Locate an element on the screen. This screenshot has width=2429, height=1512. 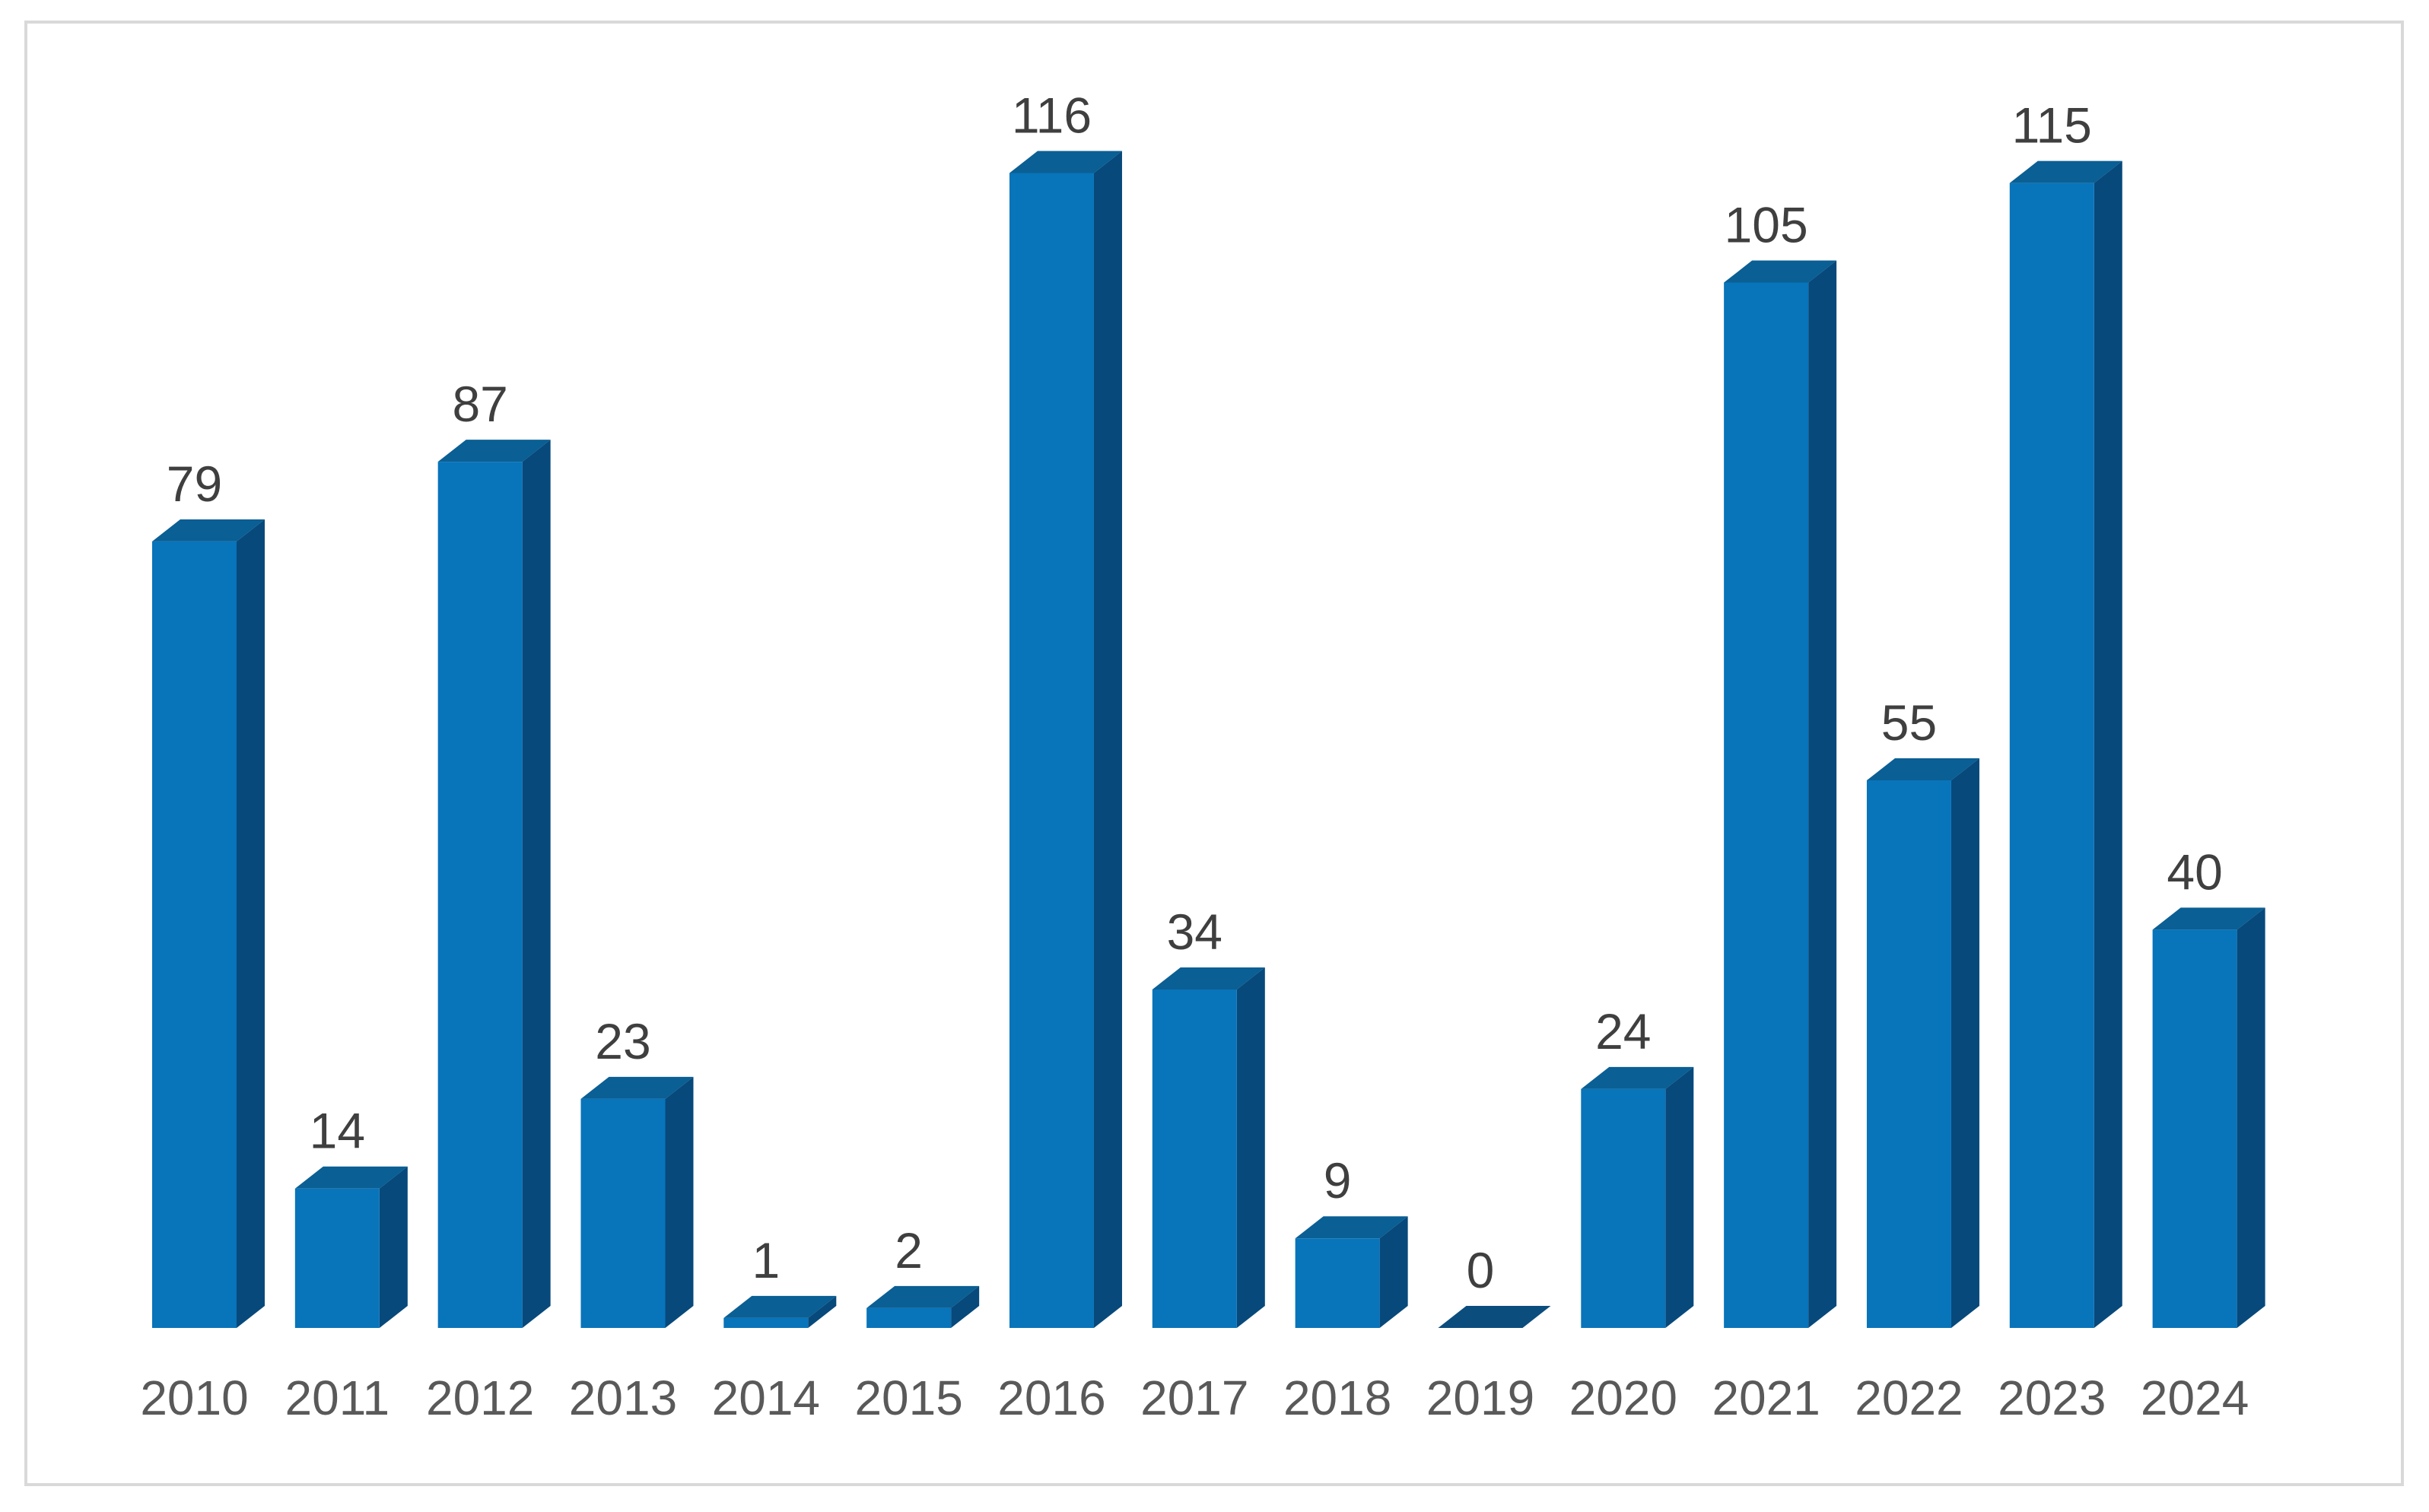
value-label: 87 is located at coordinates (479, 404).